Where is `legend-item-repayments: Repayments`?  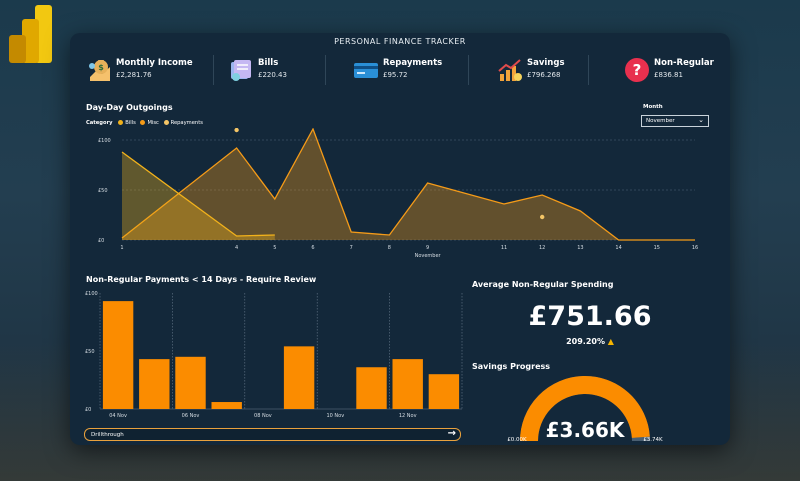 legend-item-repayments: Repayments is located at coordinates (183, 123).